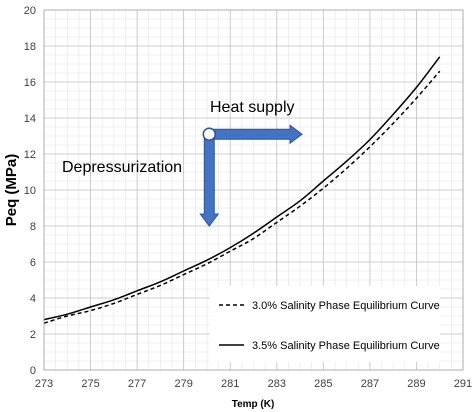 The height and width of the screenshot is (412, 474). What do you see at coordinates (44, 384) in the screenshot?
I see `x-tick-label: 273` at bounding box center [44, 384].